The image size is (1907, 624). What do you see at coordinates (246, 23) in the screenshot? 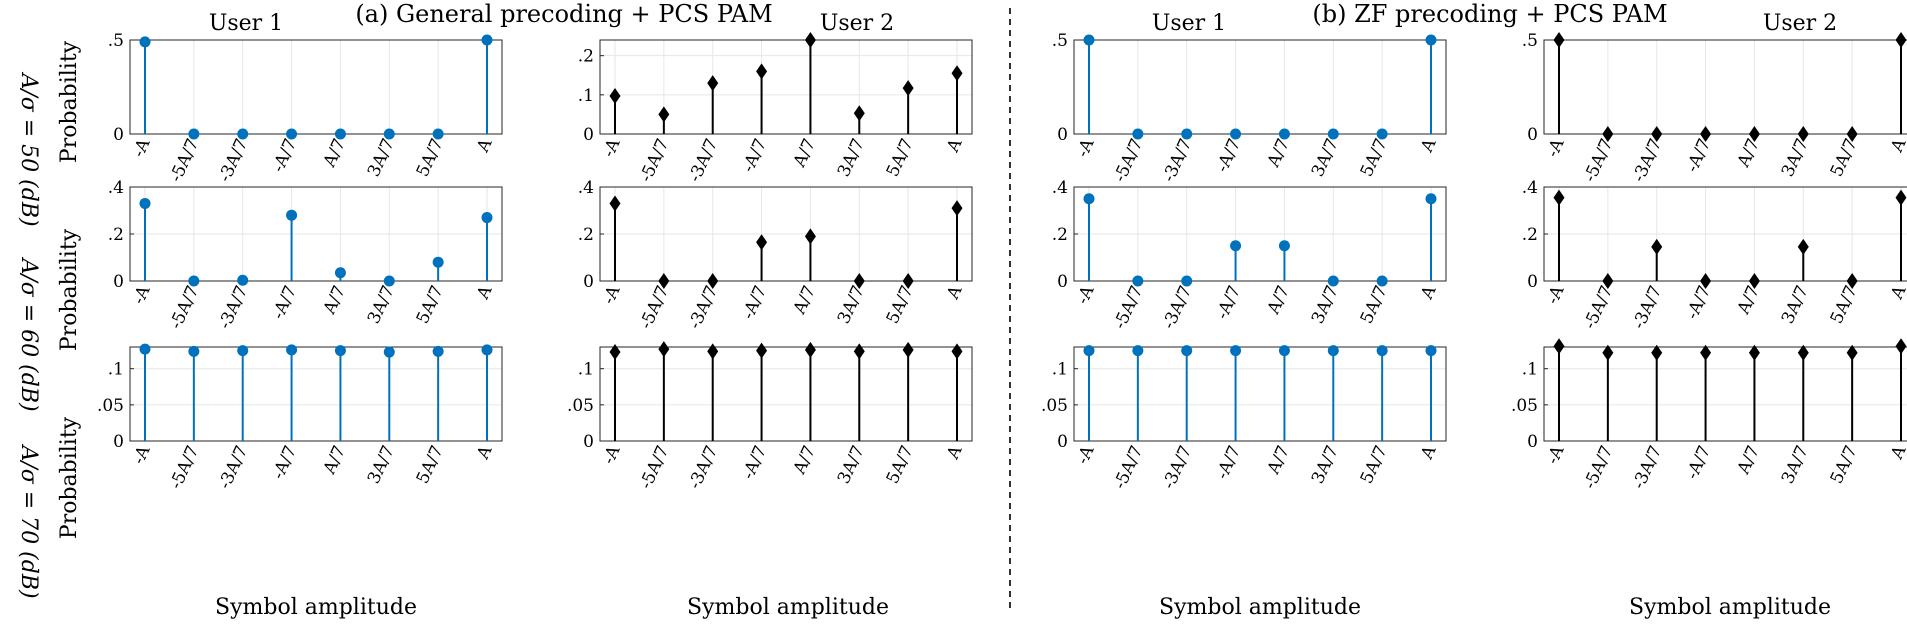
I see `column-title-a-user1: User 1` at bounding box center [246, 23].